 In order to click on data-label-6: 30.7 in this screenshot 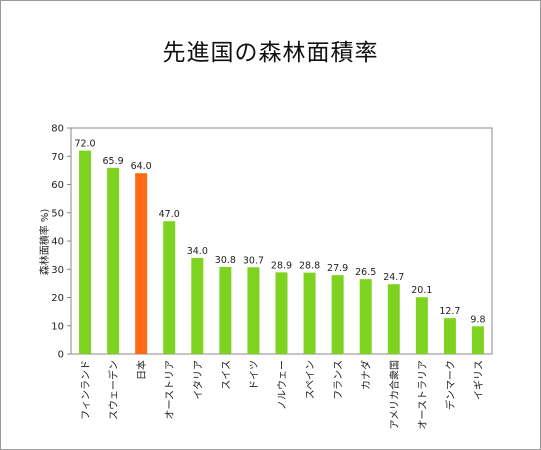, I will do `click(253, 260)`.